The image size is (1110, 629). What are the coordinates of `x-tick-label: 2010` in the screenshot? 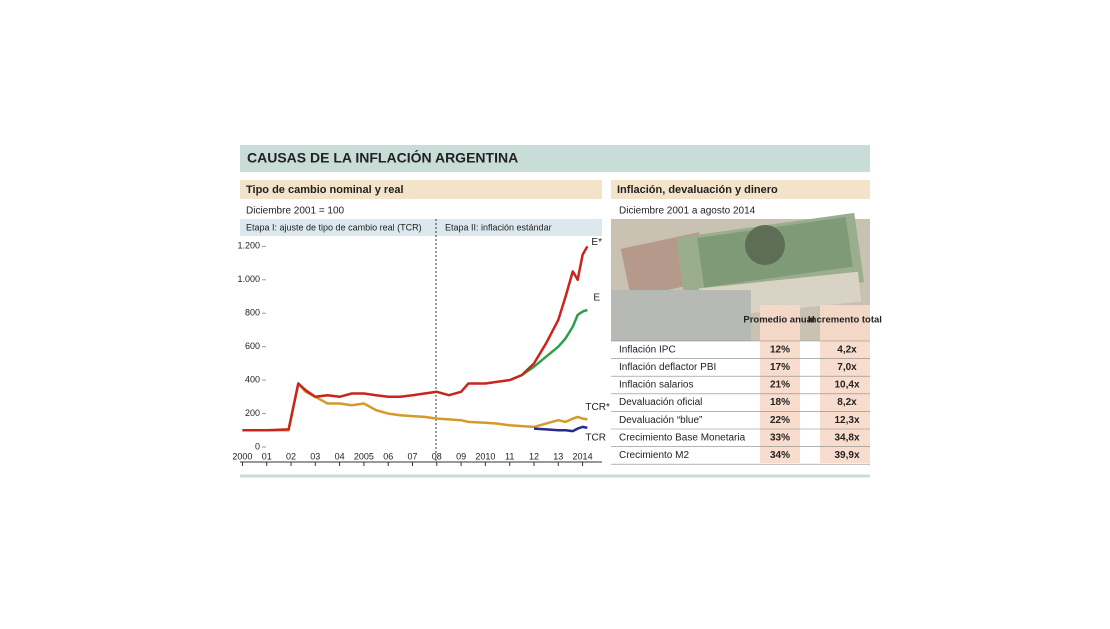 It's located at (485, 456).